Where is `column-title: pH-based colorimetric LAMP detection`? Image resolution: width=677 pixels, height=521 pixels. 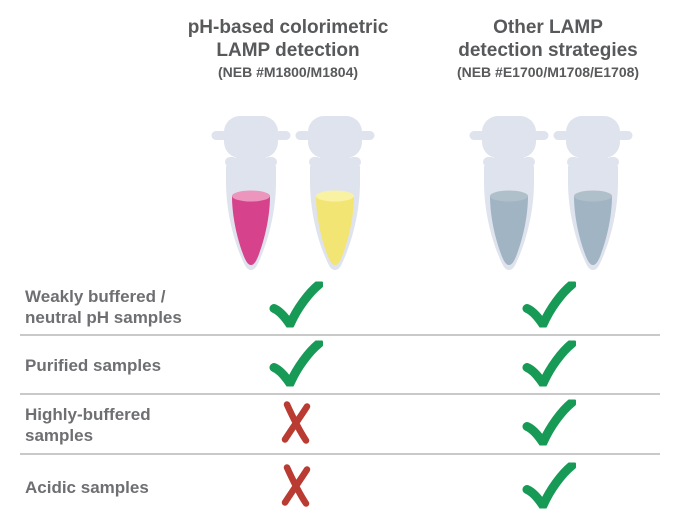 column-title: pH-based colorimetric LAMP detection is located at coordinates (288, 39).